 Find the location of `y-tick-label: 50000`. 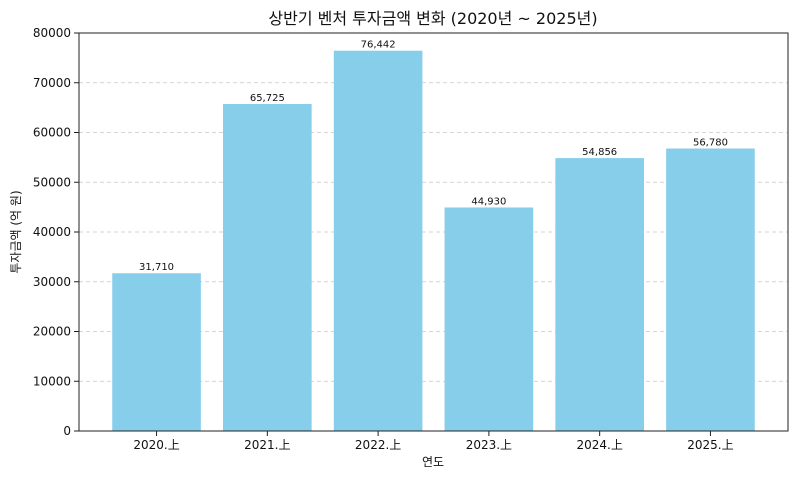

y-tick-label: 50000 is located at coordinates (52, 182).